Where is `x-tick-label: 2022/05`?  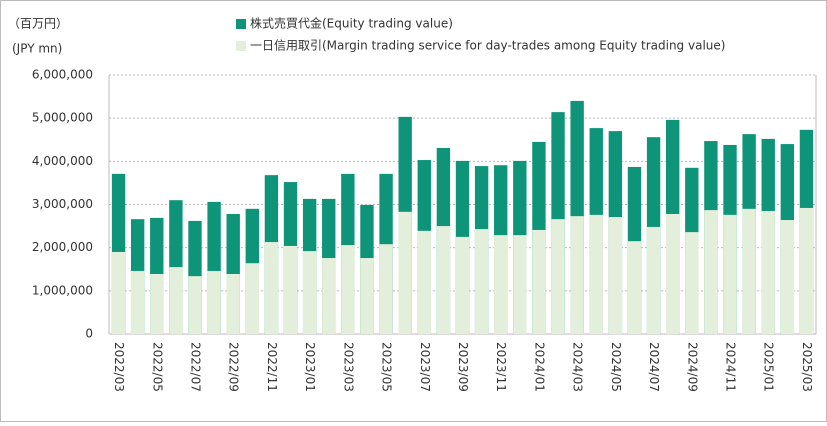 x-tick-label: 2022/05 is located at coordinates (157, 367).